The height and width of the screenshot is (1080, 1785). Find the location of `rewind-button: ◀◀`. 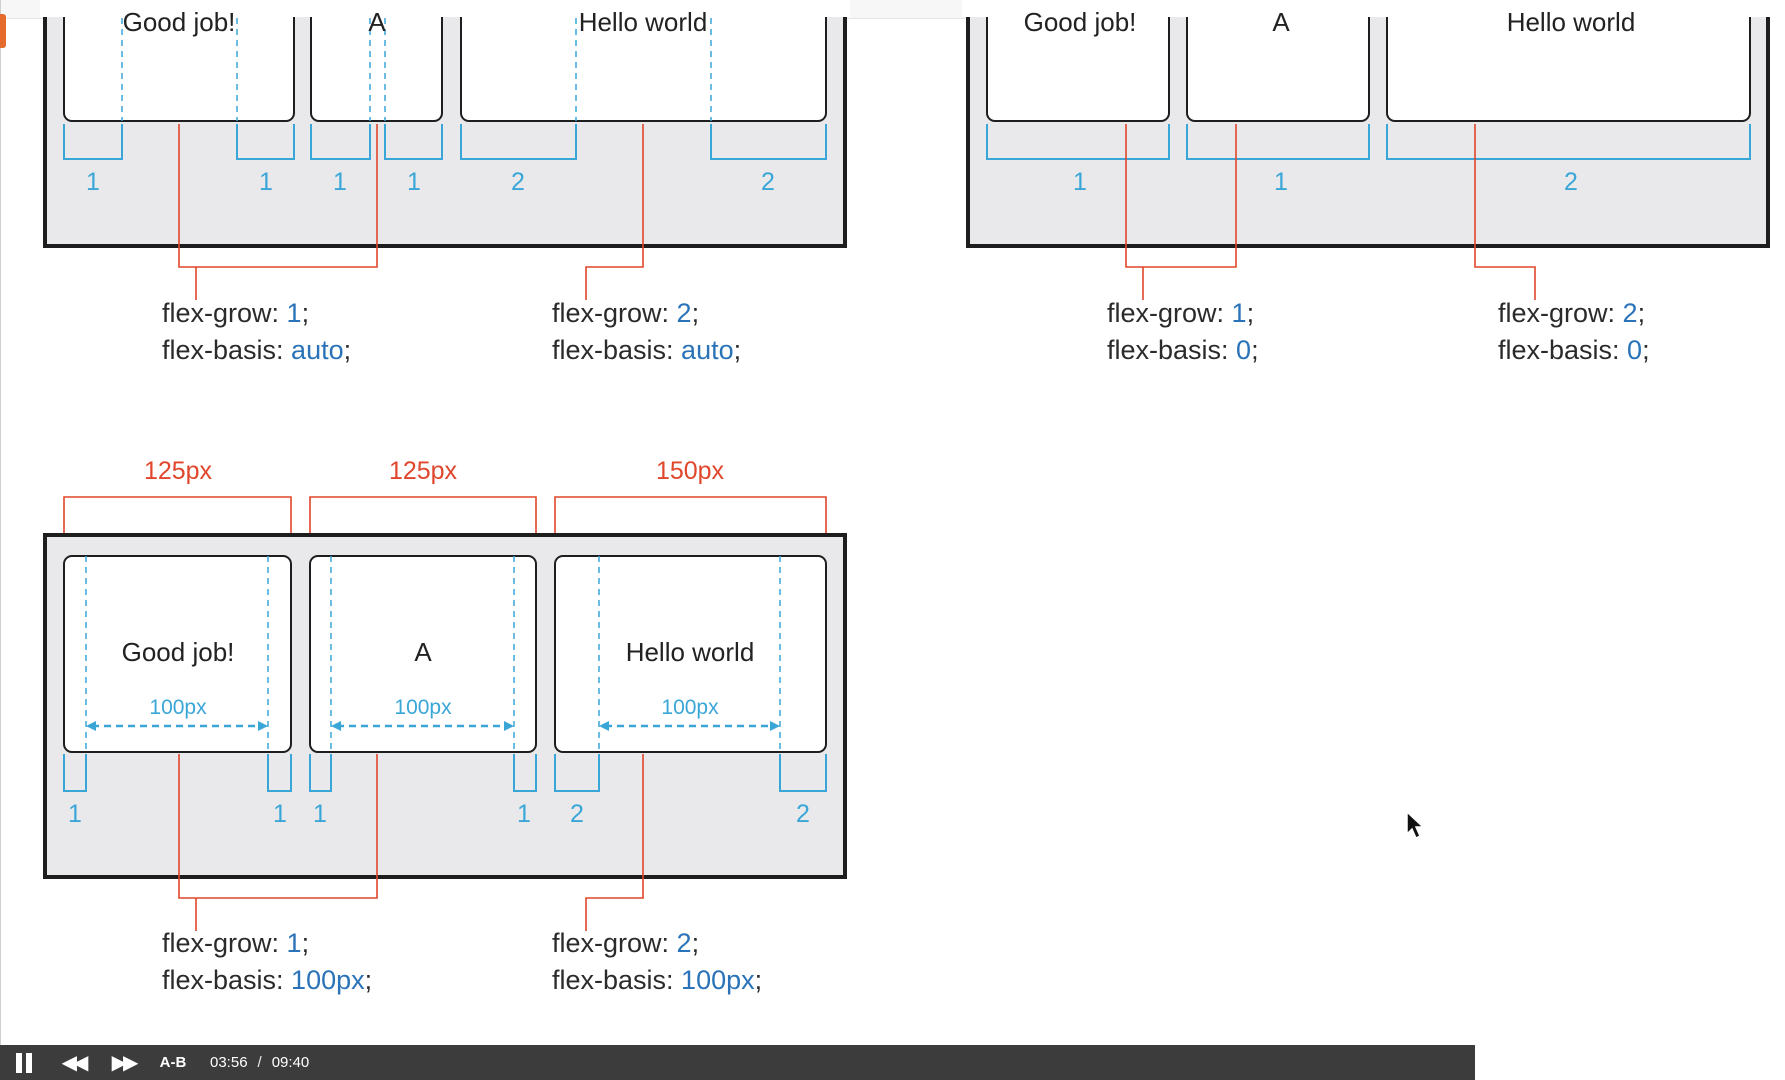

rewind-button: ◀◀ is located at coordinates (73, 1062).